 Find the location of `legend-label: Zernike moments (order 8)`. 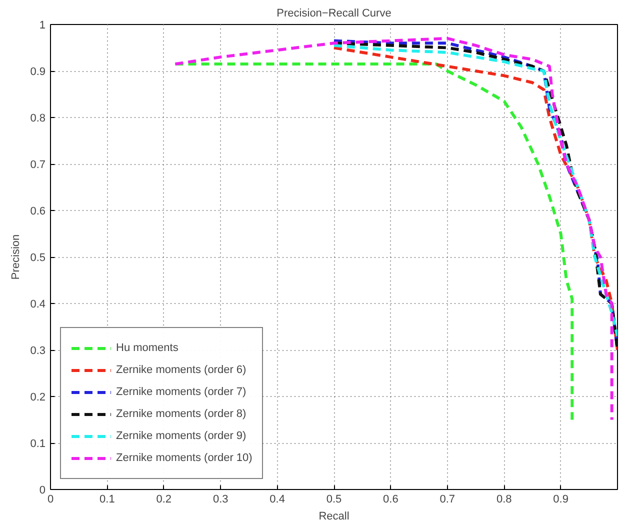

legend-label: Zernike moments (order 8) is located at coordinates (181, 414).